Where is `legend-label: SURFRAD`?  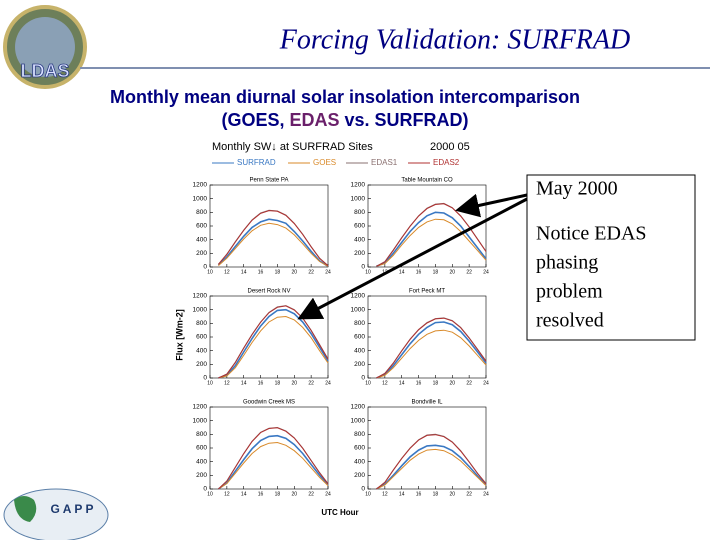
legend-label: SURFRAD is located at coordinates (256, 162).